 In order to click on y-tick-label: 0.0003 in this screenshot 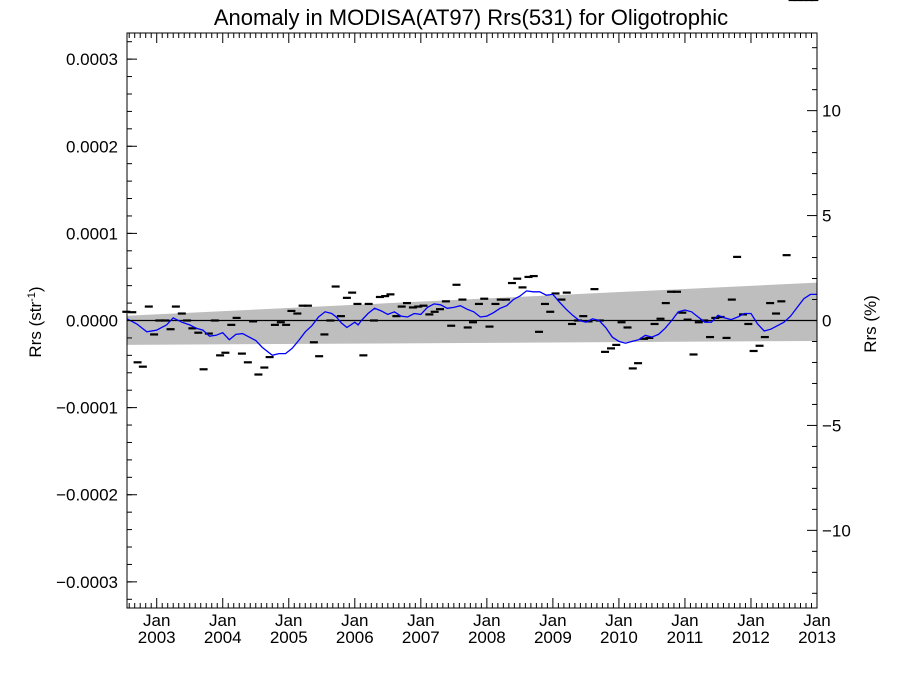, I will do `click(92, 59)`.